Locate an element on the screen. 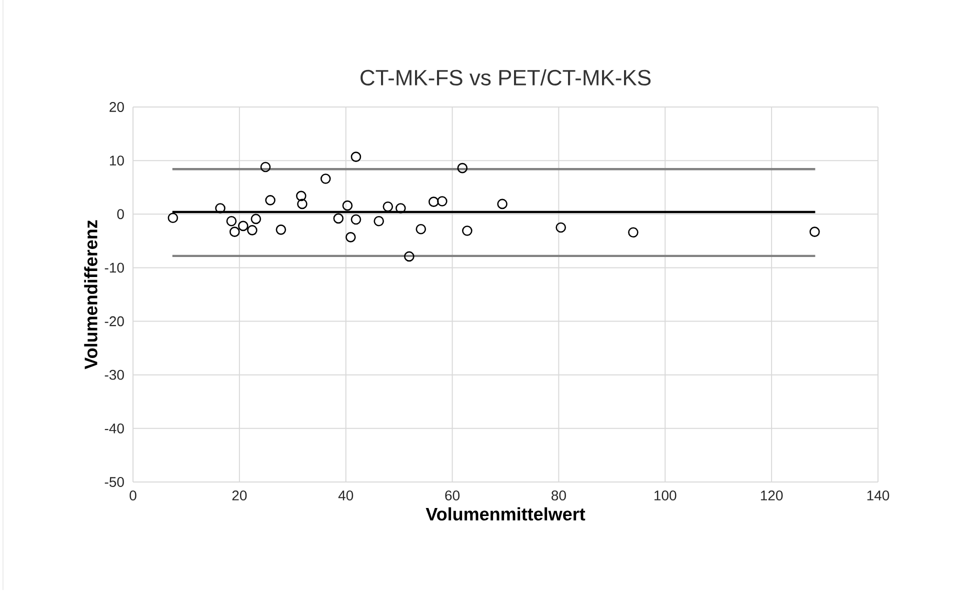 This screenshot has width=962, height=594. x-tick-label: 40 is located at coordinates (346, 495).